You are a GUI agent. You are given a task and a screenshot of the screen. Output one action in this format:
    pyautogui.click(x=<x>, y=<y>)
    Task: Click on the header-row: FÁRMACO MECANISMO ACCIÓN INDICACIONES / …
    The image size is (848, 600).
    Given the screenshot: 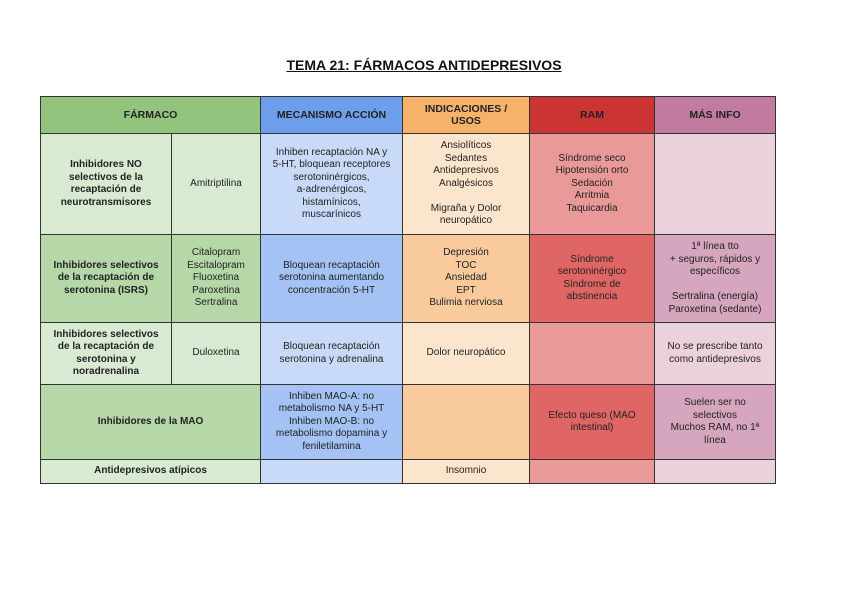 What is the action you would take?
    pyautogui.click(x=408, y=115)
    